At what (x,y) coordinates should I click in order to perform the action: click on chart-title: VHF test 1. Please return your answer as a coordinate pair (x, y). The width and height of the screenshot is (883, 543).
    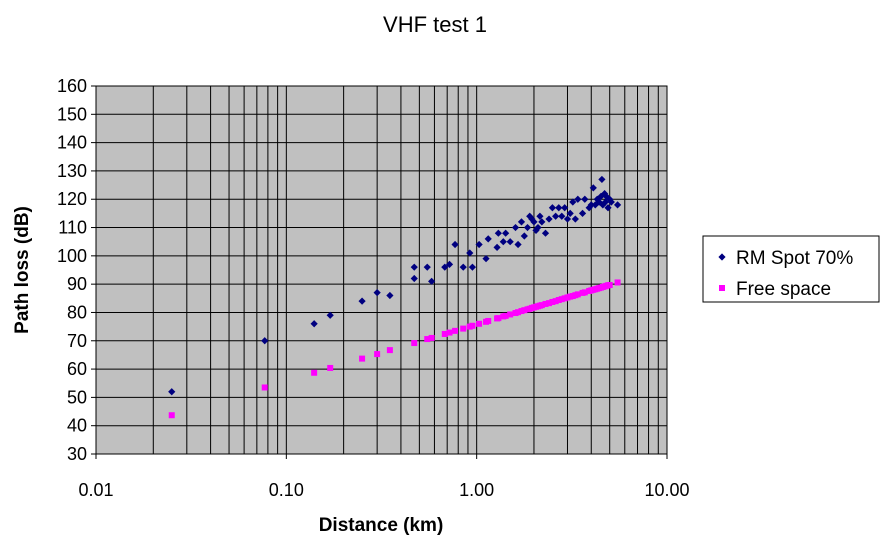
    Looking at the image, I should click on (435, 24).